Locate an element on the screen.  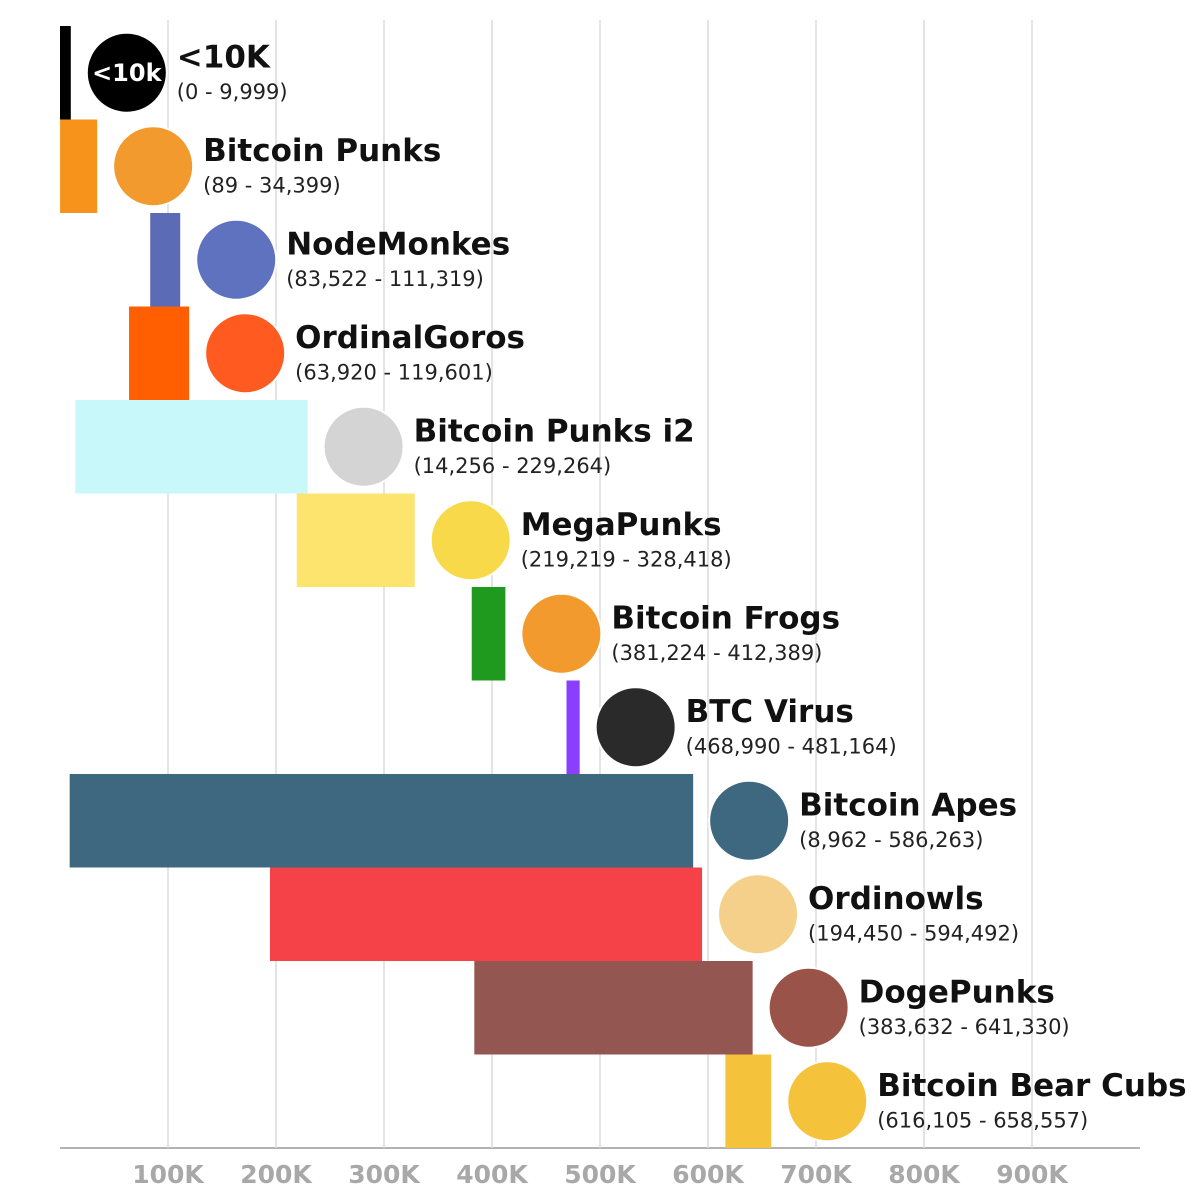
x-tick-label: 900K is located at coordinates (1032, 1174).